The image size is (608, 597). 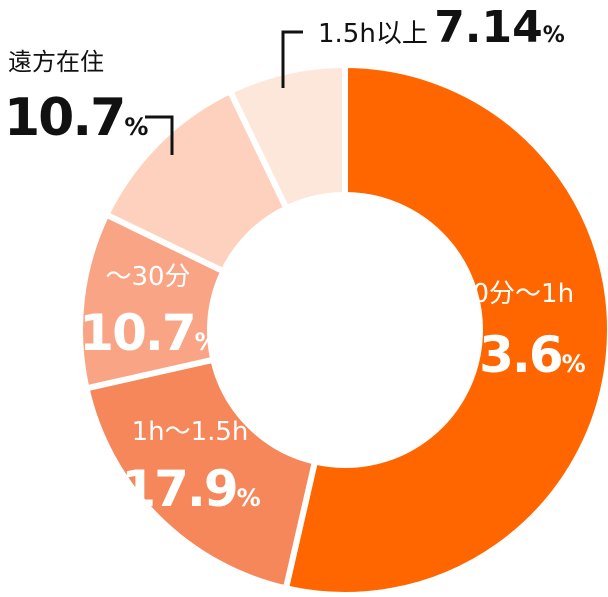 What do you see at coordinates (190, 432) in the screenshot?
I see `slice-category-2: 1h〜1.5h` at bounding box center [190, 432].